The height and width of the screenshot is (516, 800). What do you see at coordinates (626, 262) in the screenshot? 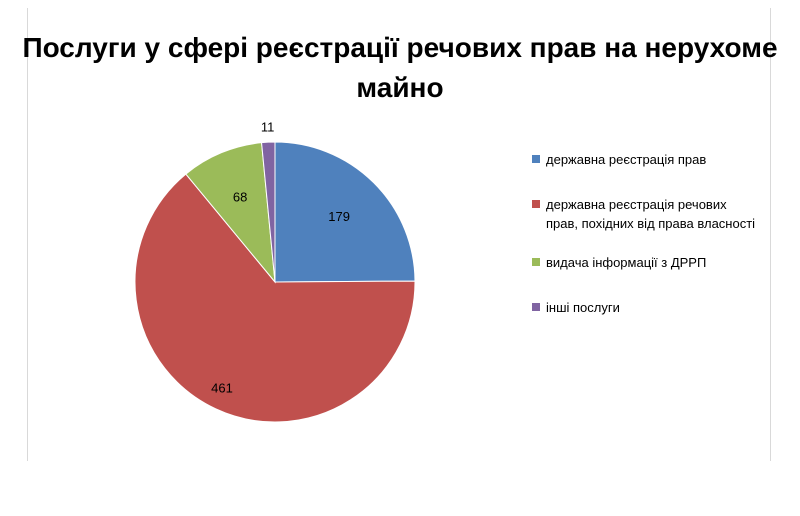
I see `legend-label: видача інформації з ДРРП` at bounding box center [626, 262].